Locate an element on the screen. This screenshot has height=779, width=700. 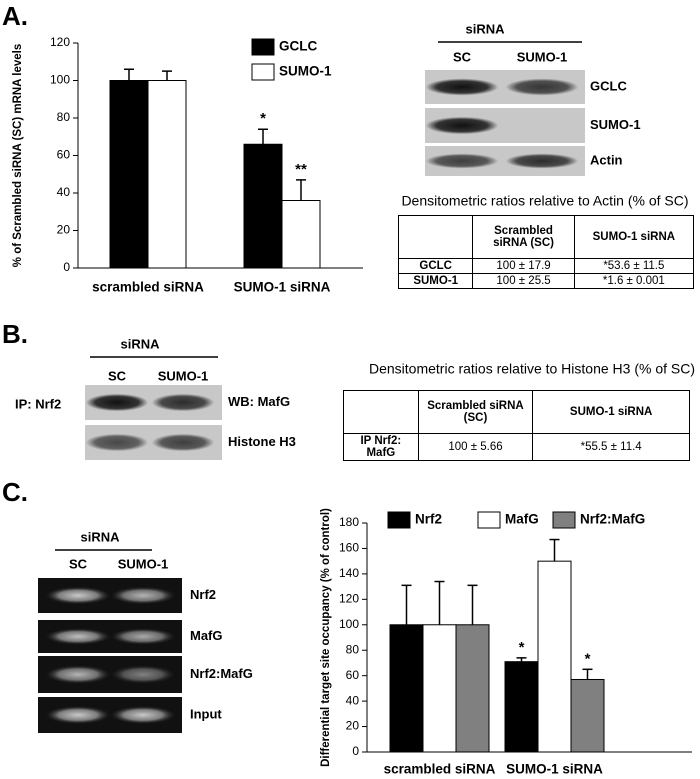
legend-label: SUMO-1 is located at coordinates (305, 71).